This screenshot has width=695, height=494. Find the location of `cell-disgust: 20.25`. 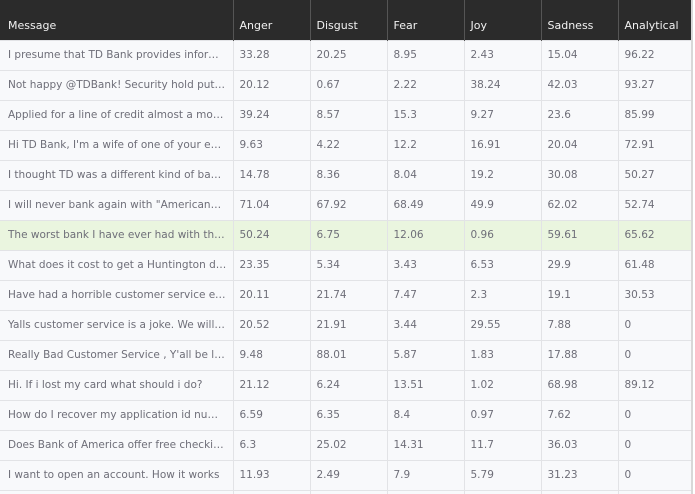

cell-disgust: 20.25 is located at coordinates (348, 55).